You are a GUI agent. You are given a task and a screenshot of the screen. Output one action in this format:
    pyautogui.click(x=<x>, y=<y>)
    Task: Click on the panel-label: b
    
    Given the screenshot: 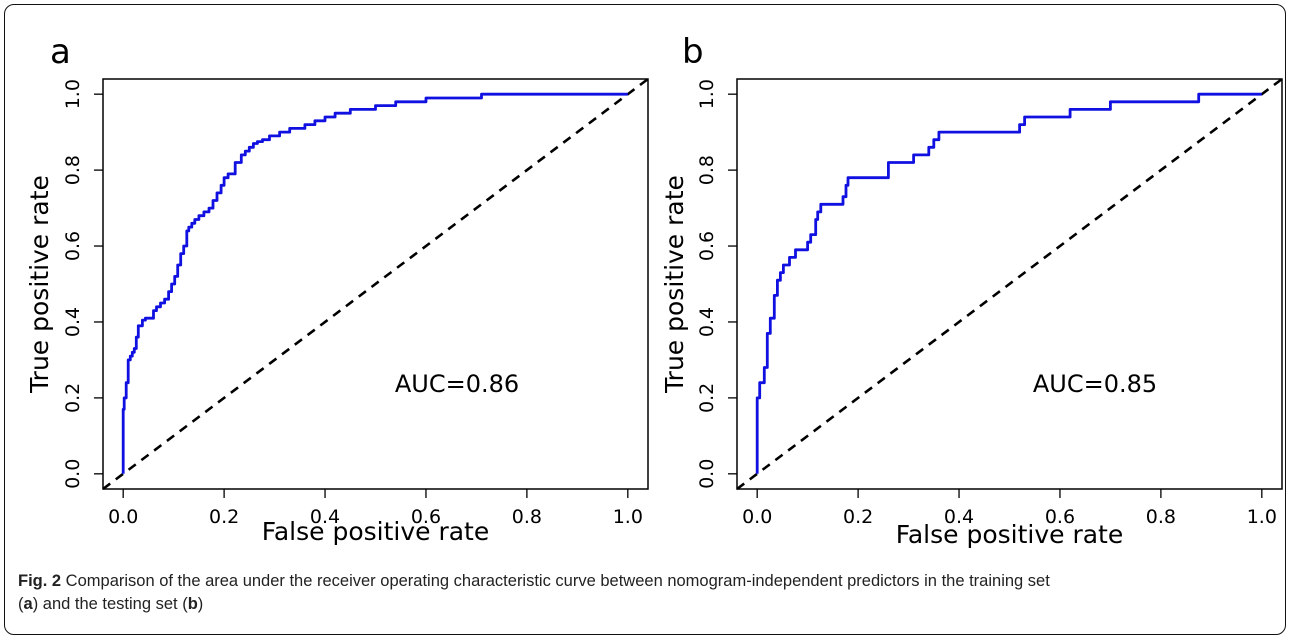 What is the action you would take?
    pyautogui.click(x=693, y=52)
    